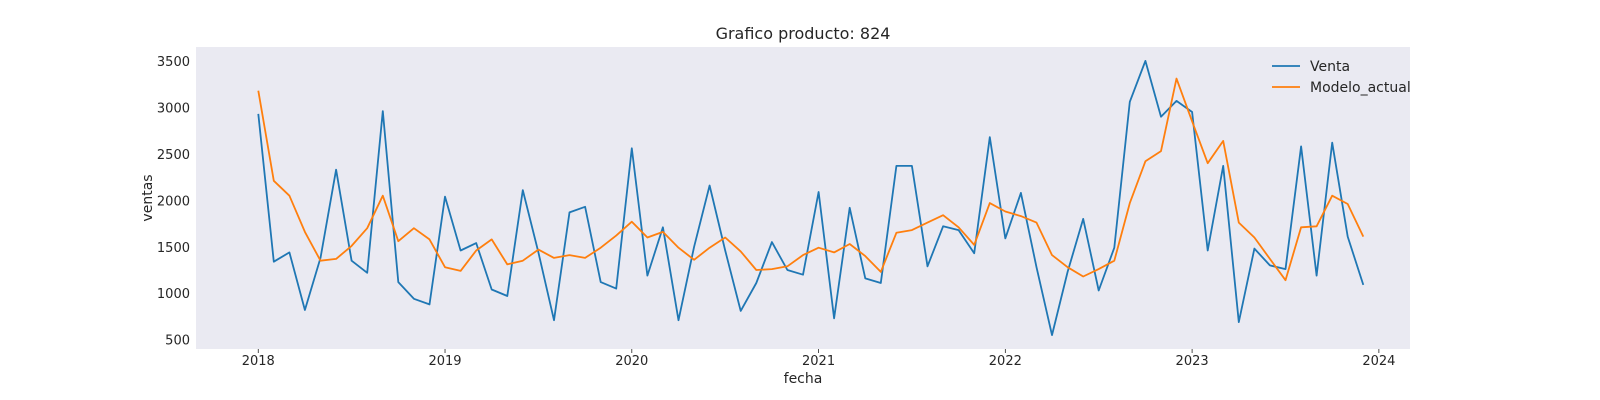 The height and width of the screenshot is (400, 1600). Describe the element at coordinates (818, 361) in the screenshot. I see `x-tick-label: 2021` at that location.